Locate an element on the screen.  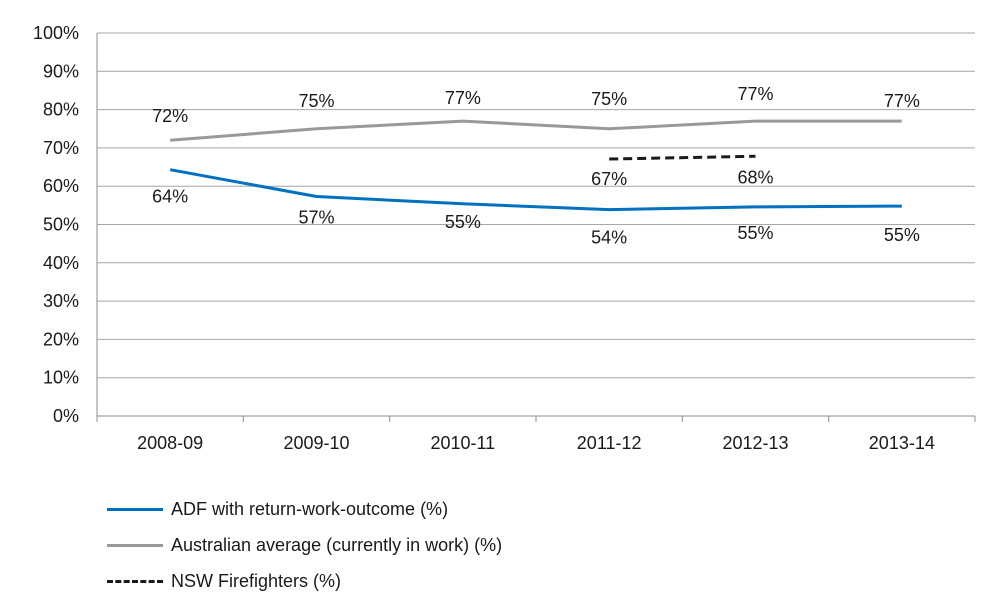
legend-swatch-adf is located at coordinates (135, 509).